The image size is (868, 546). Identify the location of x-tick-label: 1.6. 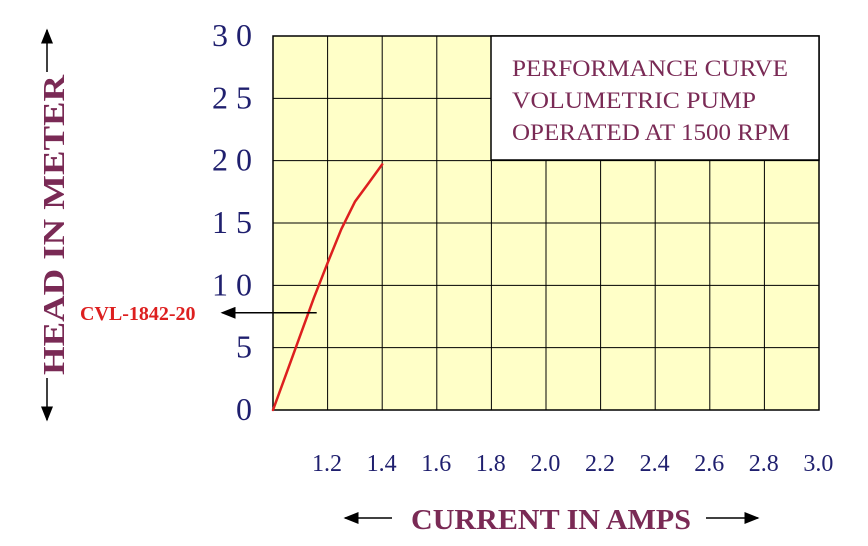
(436, 464).